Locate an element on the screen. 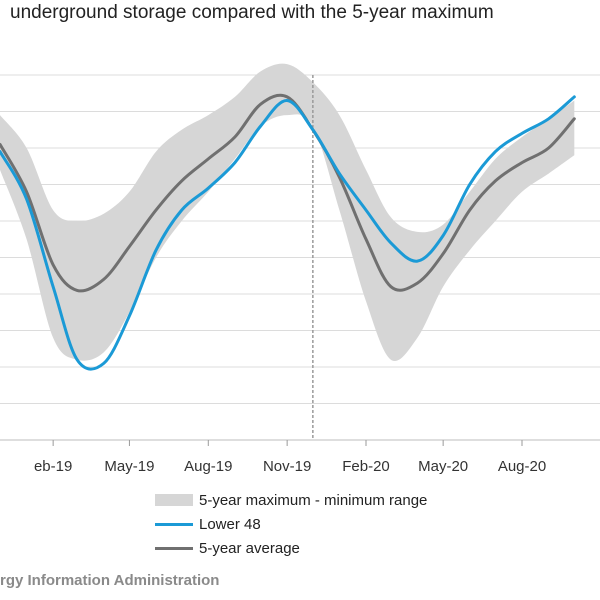 The height and width of the screenshot is (600, 600). legend-swatch-average is located at coordinates (174, 548).